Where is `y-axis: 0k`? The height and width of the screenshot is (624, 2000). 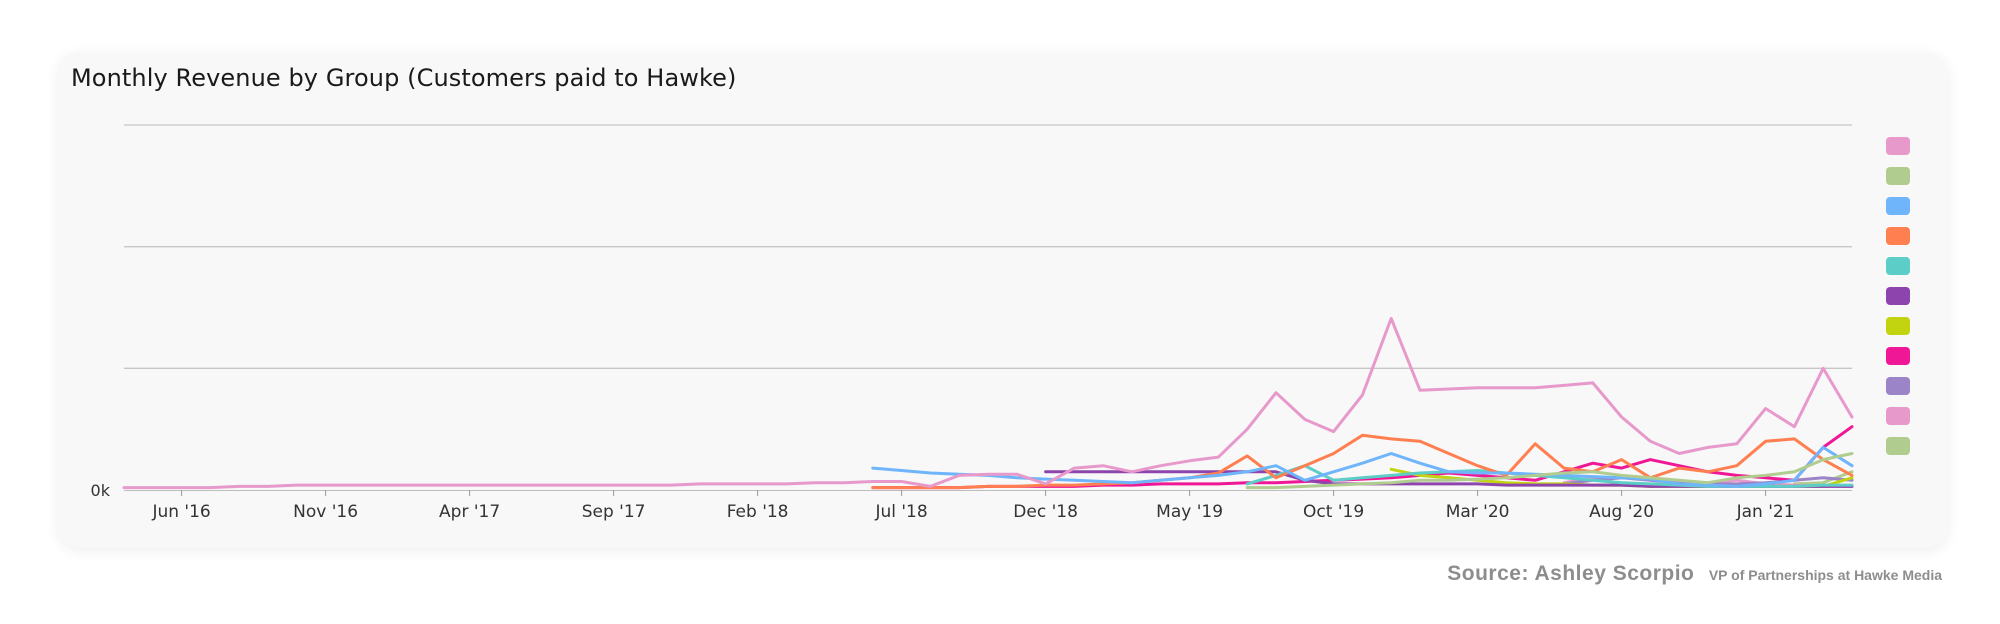 y-axis: 0k is located at coordinates (101, 490).